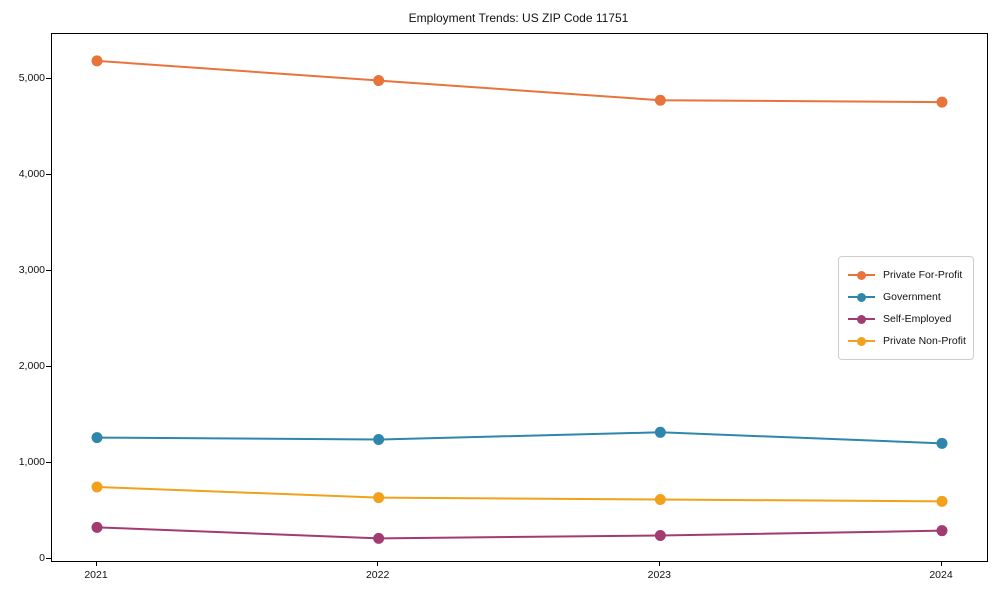  I want to click on x-tick-label: 2021, so click(96, 575).